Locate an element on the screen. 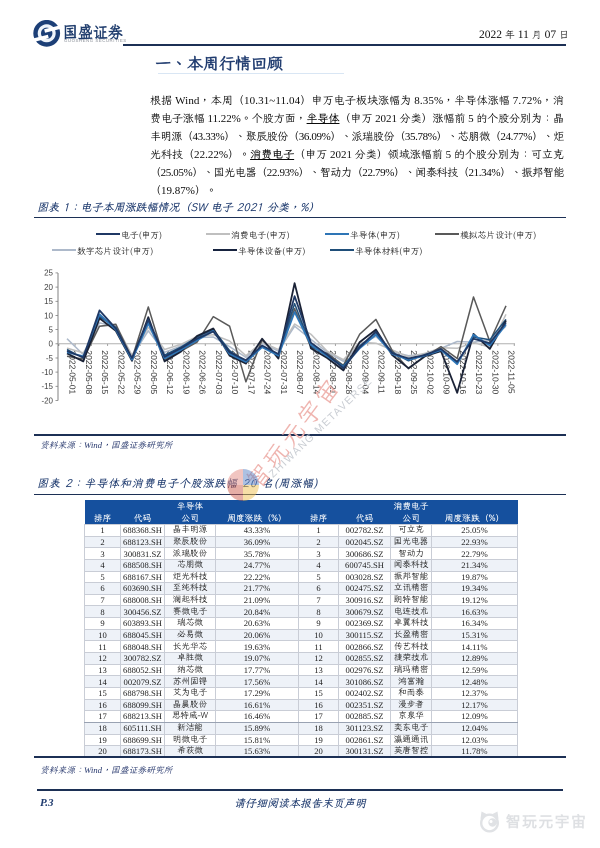 This screenshot has height=848, width=600. svg-text: 2022-11-05 is located at coordinates (512, 372).